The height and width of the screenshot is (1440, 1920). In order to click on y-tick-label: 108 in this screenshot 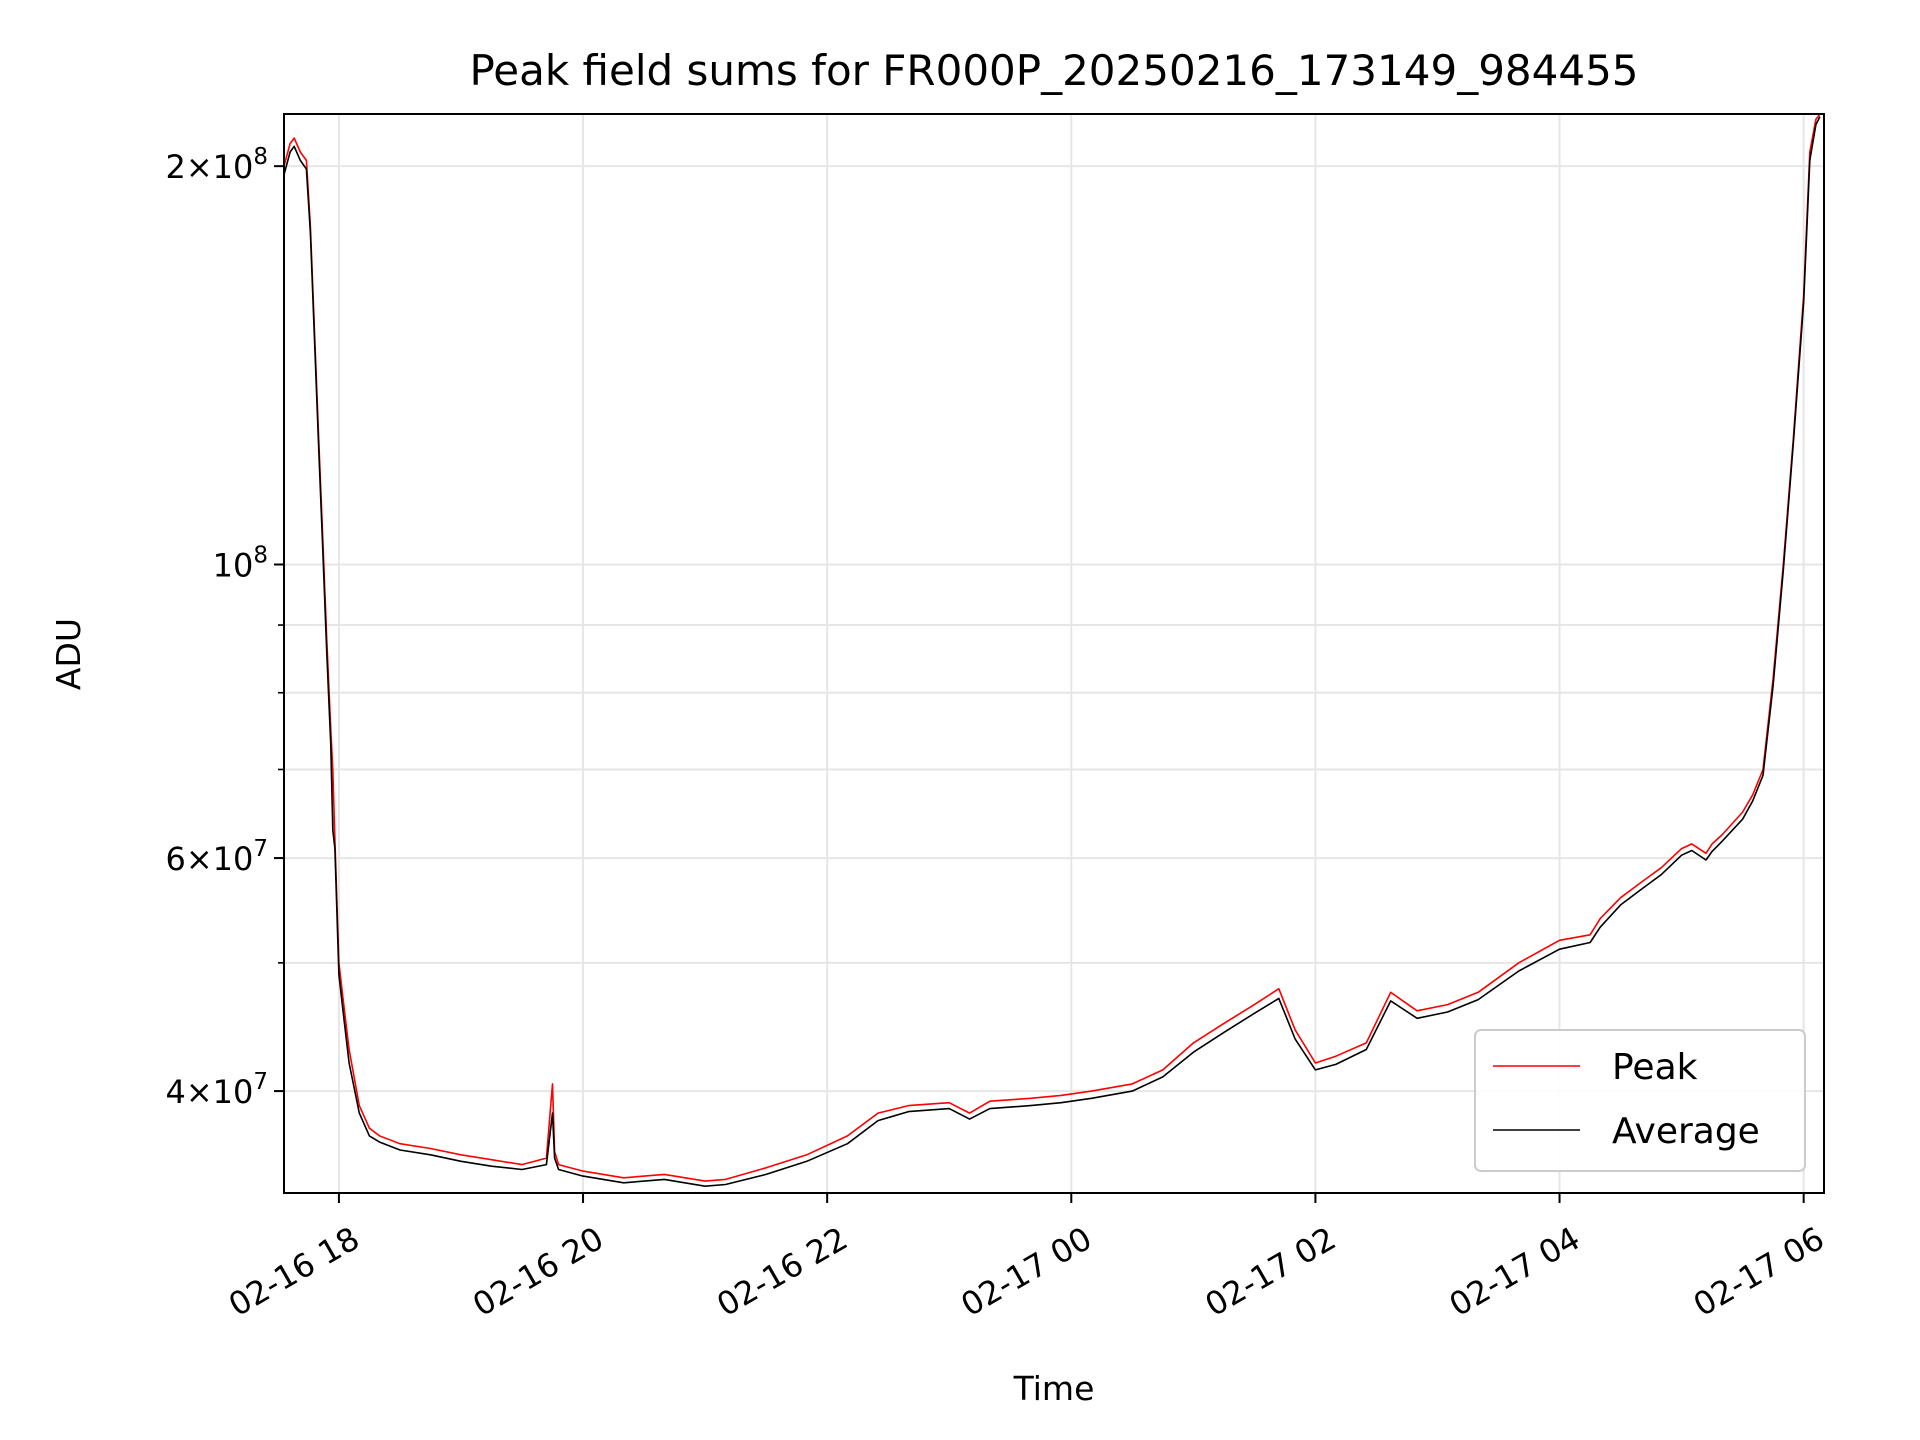, I will do `click(240, 564)`.